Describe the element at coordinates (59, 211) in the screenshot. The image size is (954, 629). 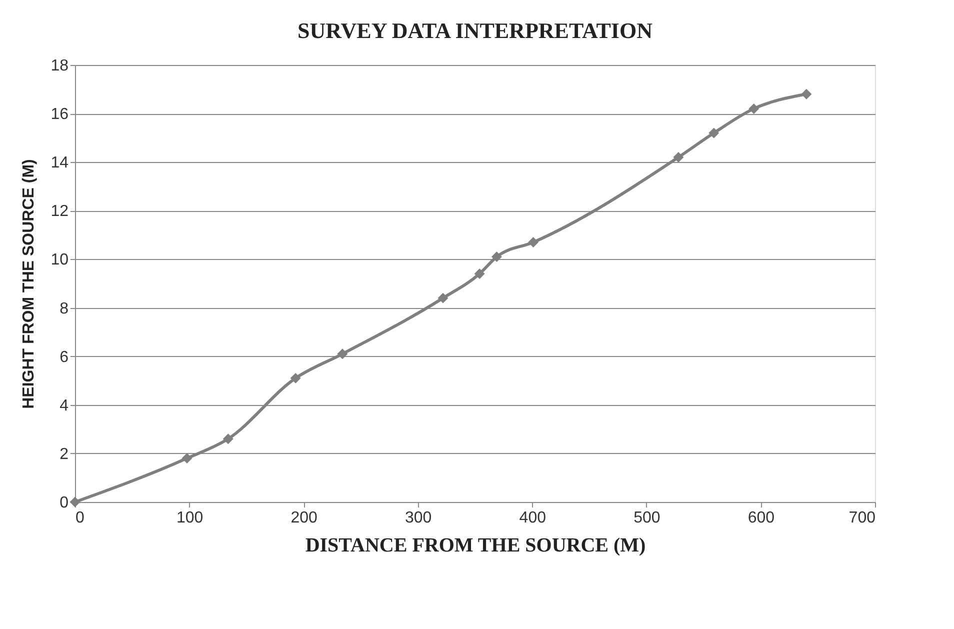
I see `y-tick-label: 12` at that location.